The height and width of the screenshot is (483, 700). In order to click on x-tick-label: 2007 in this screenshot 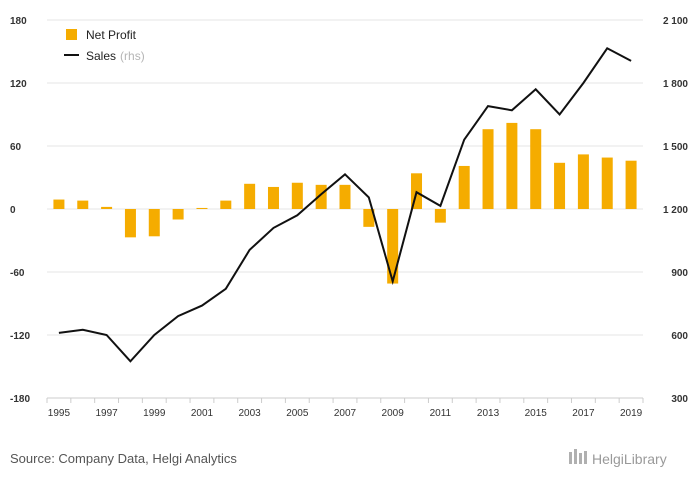, I will do `click(345, 413)`.